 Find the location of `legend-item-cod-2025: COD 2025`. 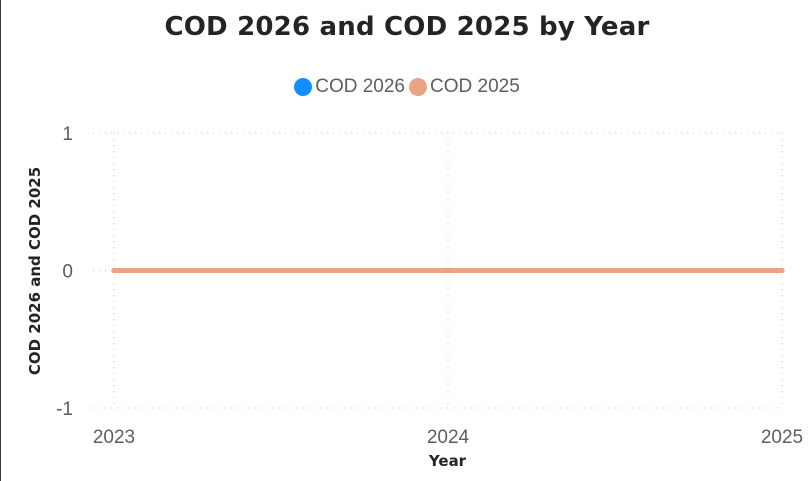

legend-item-cod-2025: COD 2025 is located at coordinates (464, 87).